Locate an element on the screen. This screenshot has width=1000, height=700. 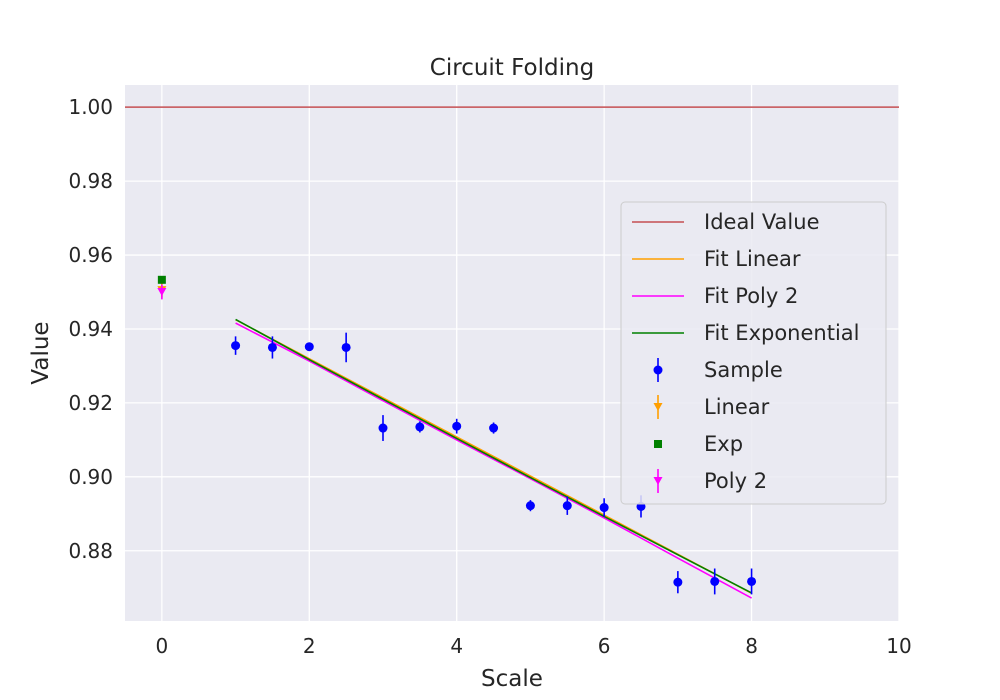
y-tick-label: 0.90 is located at coordinates (90, 477).